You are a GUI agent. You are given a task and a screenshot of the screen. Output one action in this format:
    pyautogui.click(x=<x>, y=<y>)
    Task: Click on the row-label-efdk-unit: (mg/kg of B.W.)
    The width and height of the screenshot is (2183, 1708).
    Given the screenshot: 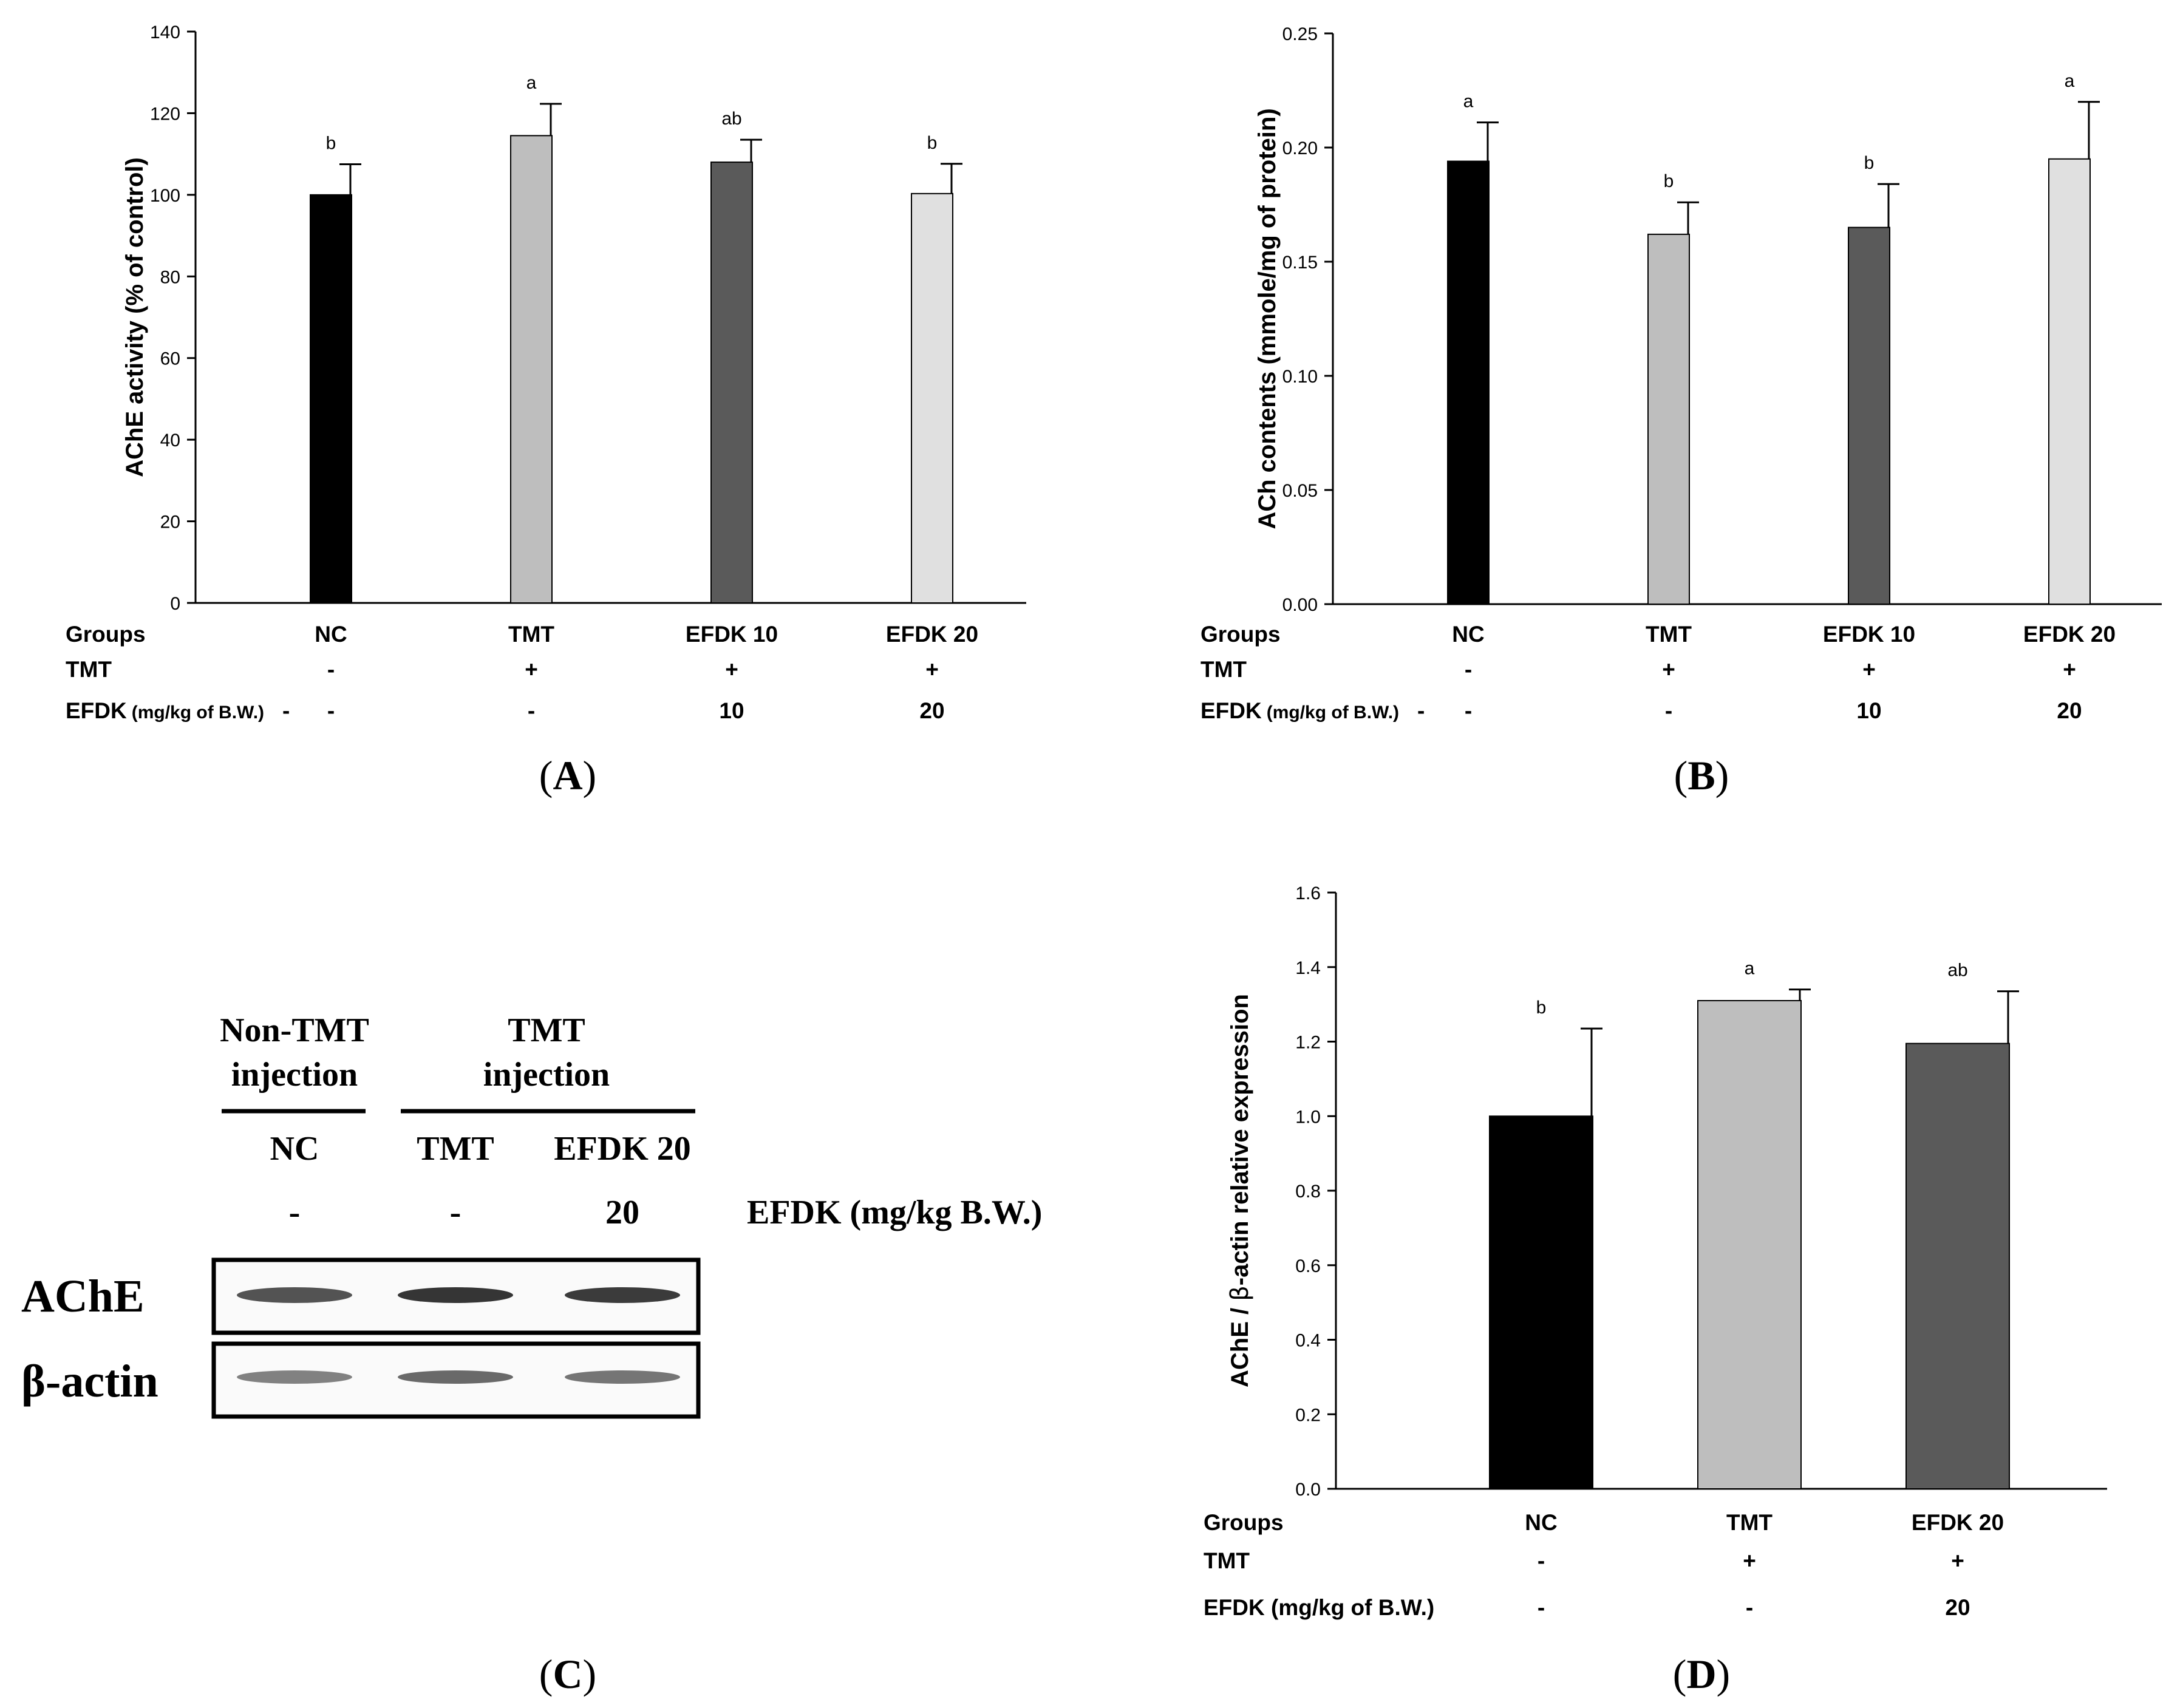 What is the action you would take?
    pyautogui.click(x=198, y=713)
    